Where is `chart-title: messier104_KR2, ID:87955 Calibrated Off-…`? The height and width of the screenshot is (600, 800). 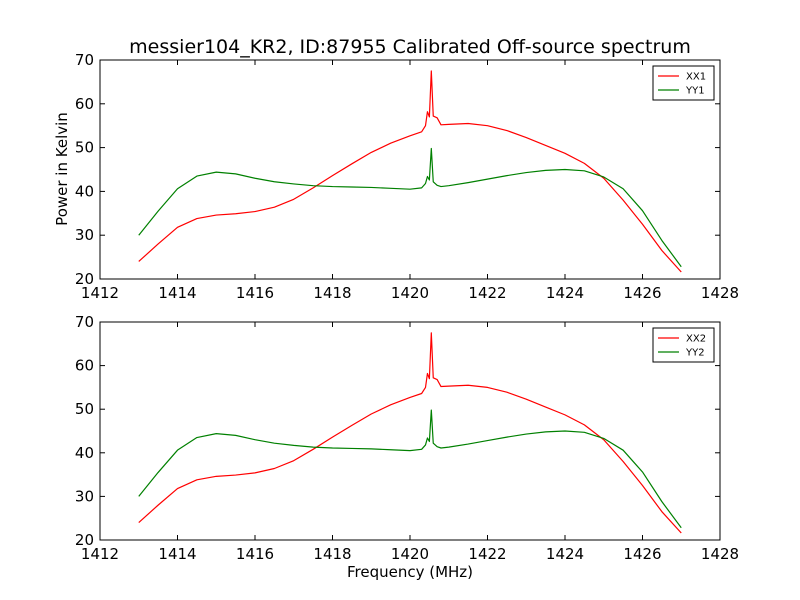 chart-title: messier104_KR2, ID:87955 Calibrated Off-… is located at coordinates (410, 47).